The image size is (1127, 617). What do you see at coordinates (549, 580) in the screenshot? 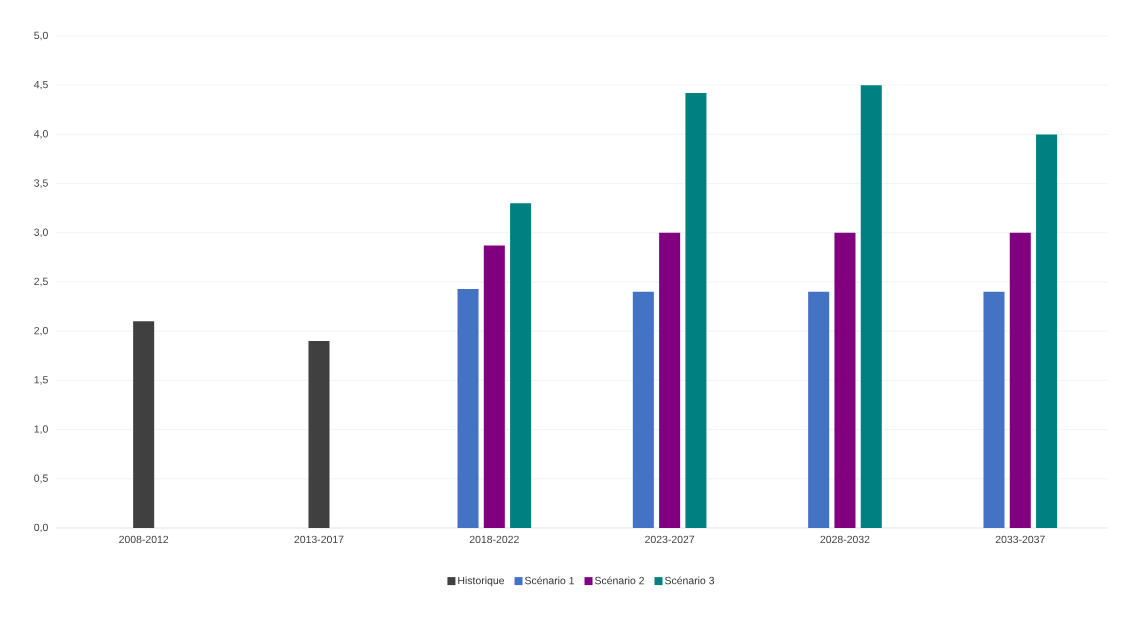
I see `legend-label: Scénario 1` at bounding box center [549, 580].